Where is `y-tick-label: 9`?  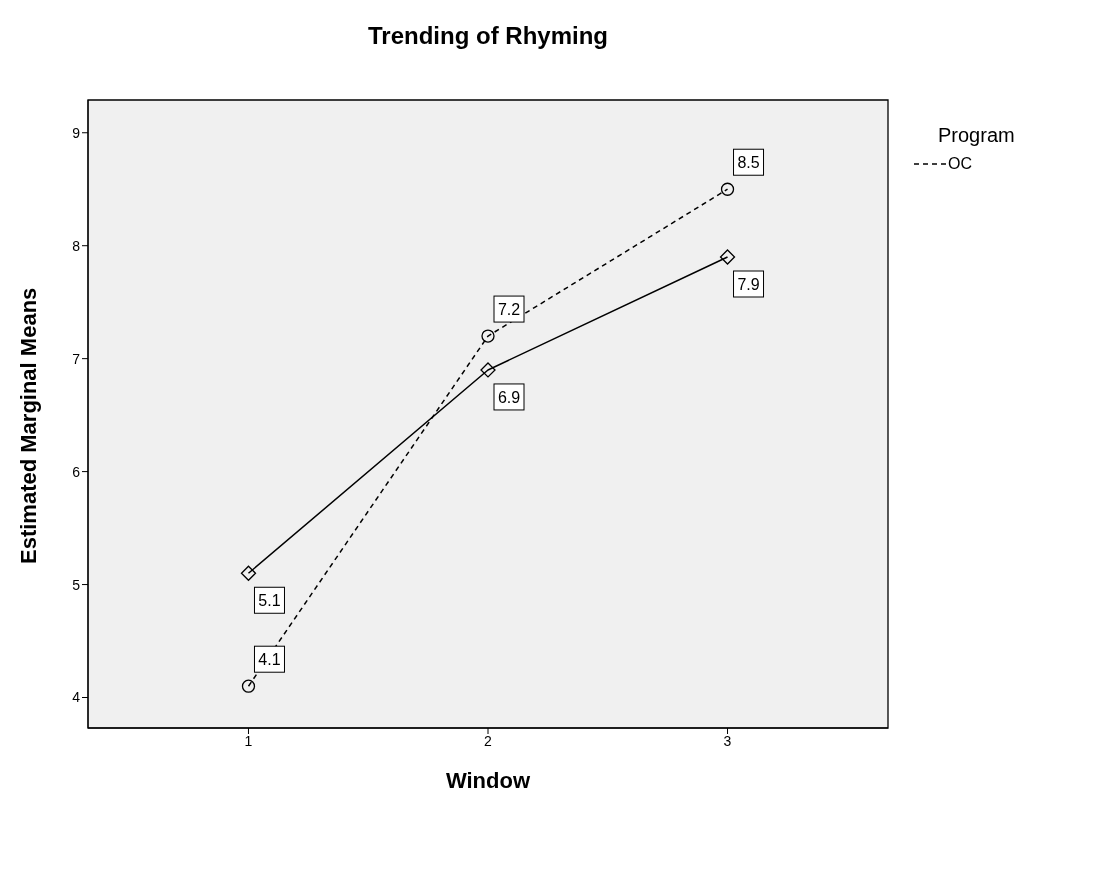 y-tick-label: 9 is located at coordinates (76, 132).